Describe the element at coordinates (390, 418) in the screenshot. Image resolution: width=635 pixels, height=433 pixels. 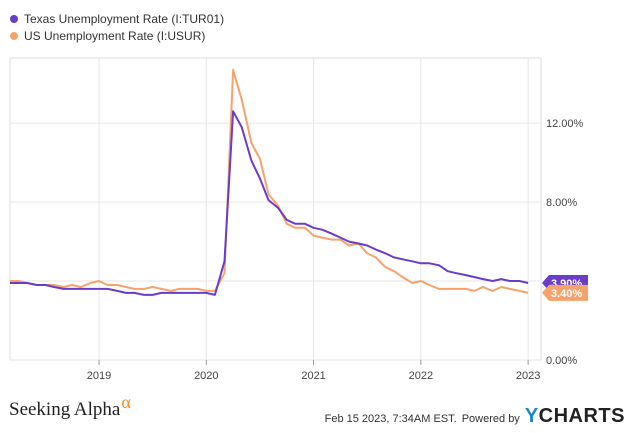
I see `footer-timestamp: Feb 15 2023, 7:34AM EST.` at that location.